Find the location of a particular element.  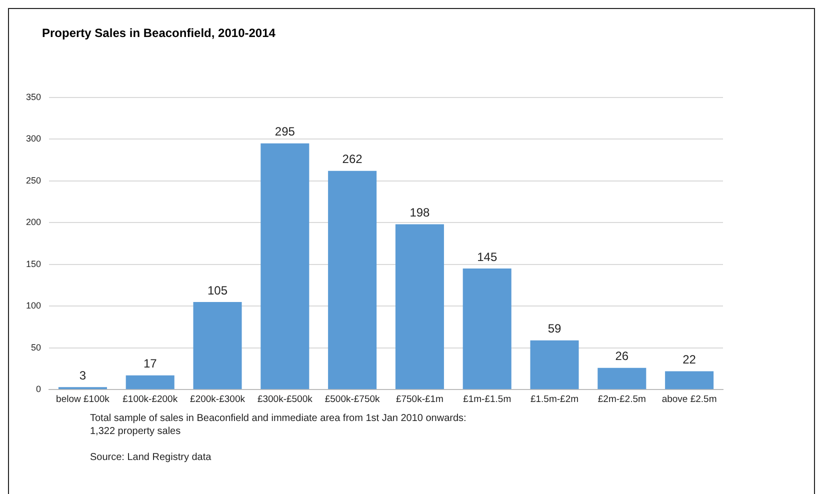

x-tick-label: £1.5m-£2m is located at coordinates (554, 399).